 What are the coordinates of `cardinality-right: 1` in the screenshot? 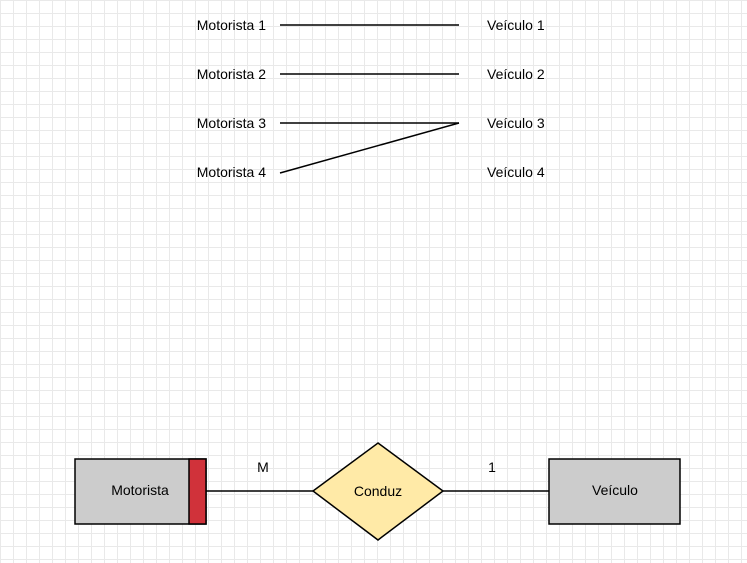 It's located at (492, 467).